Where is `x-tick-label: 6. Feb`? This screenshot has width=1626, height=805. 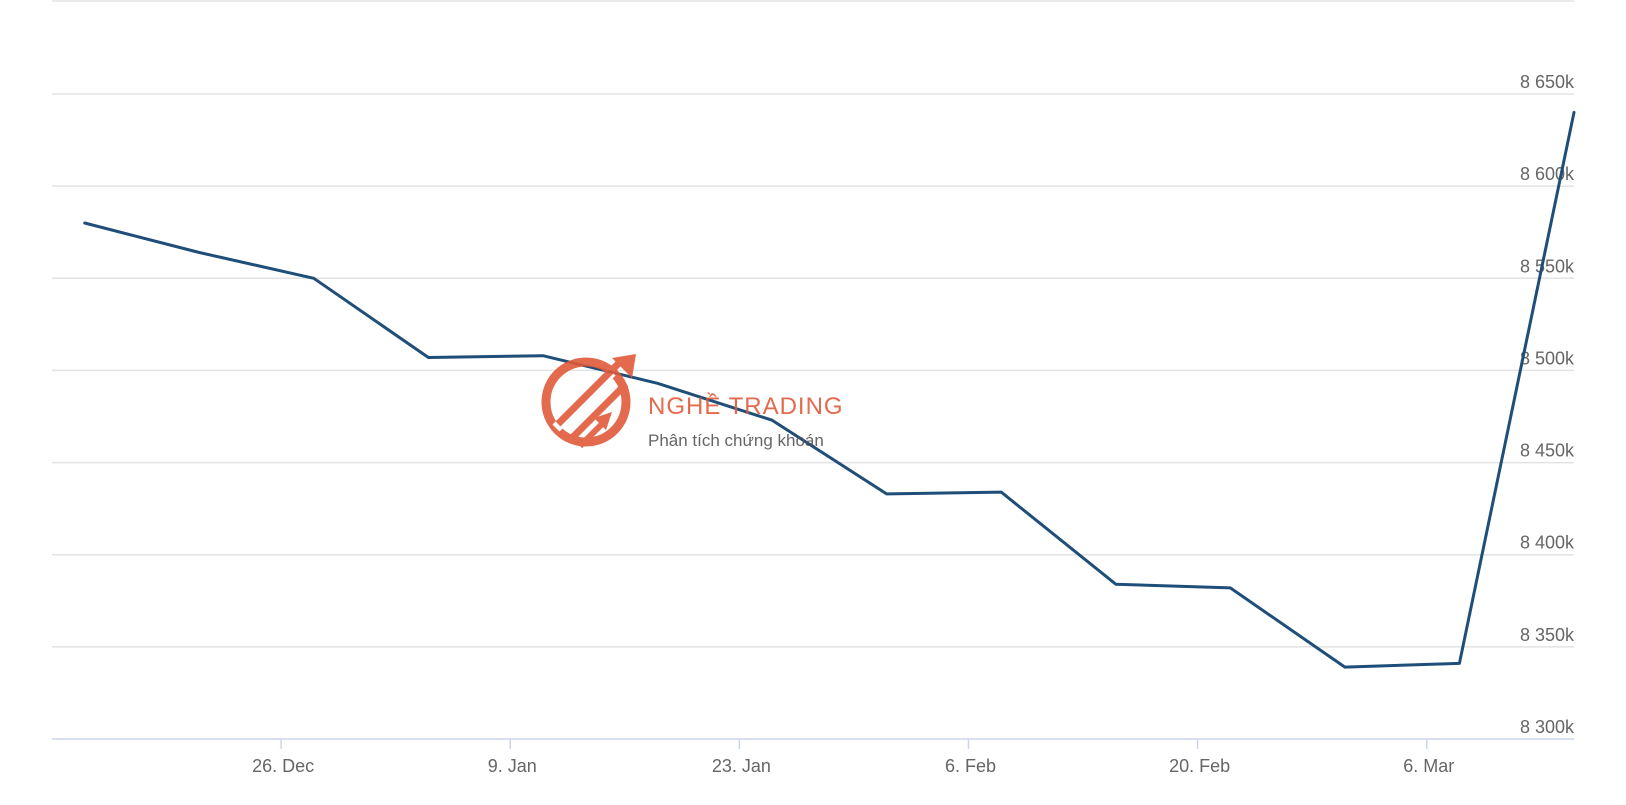
x-tick-label: 6. Feb is located at coordinates (970, 766).